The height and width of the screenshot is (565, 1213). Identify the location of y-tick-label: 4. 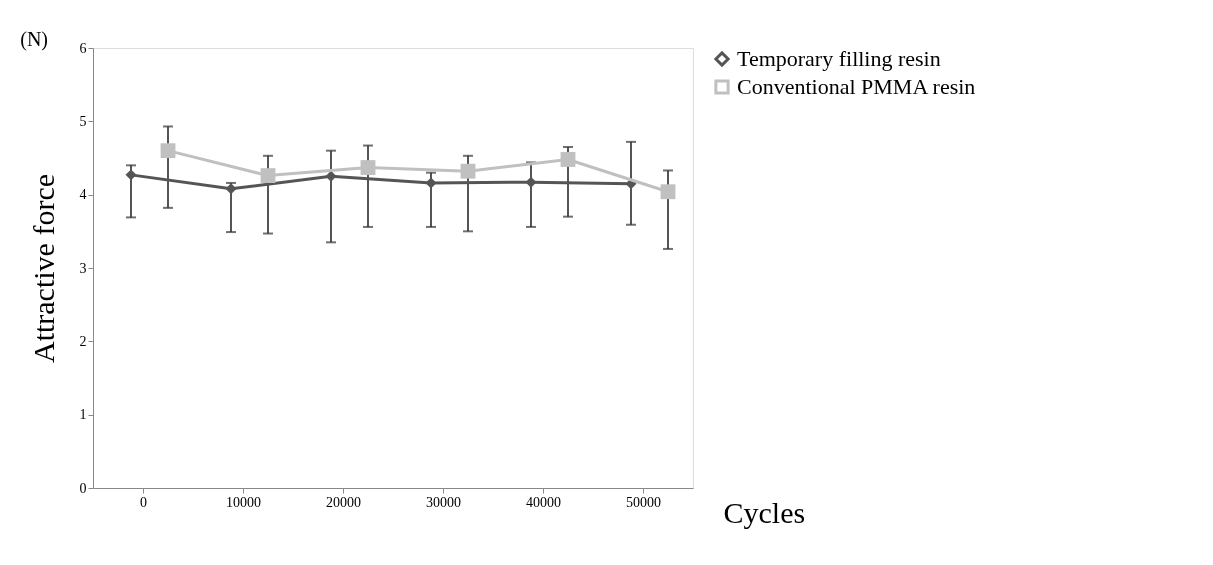
(83, 195).